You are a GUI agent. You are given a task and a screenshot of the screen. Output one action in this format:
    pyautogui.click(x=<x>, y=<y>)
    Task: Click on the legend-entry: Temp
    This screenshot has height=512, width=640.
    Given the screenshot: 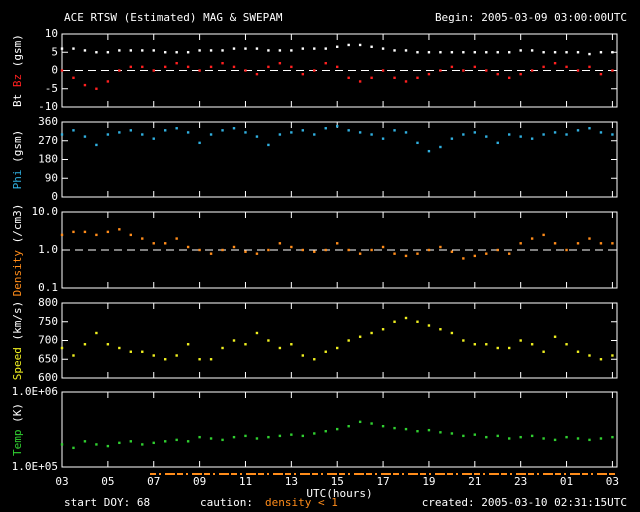 What is the action you would take?
    pyautogui.click(x=17, y=443)
    